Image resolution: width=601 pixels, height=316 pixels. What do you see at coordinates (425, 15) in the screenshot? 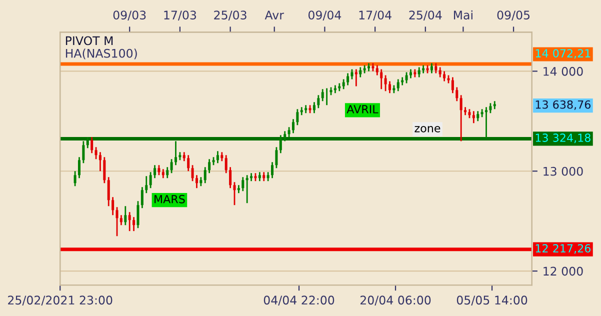
I see `x2-tick-label: 25/04` at bounding box center [425, 15].